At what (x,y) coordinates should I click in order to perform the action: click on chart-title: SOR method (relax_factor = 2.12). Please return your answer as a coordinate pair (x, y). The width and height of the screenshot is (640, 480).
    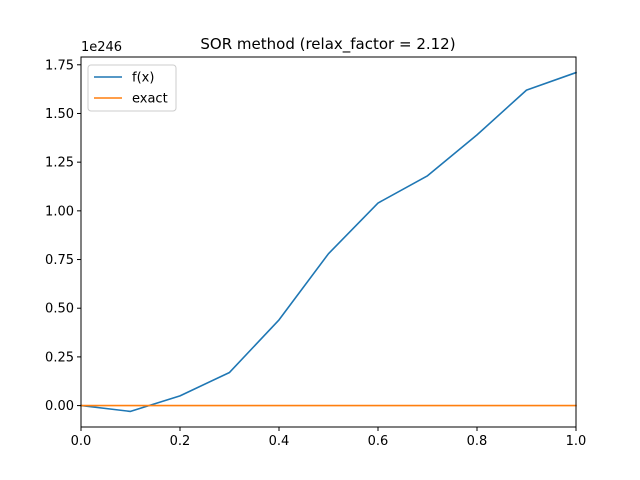
    Looking at the image, I should click on (327, 44).